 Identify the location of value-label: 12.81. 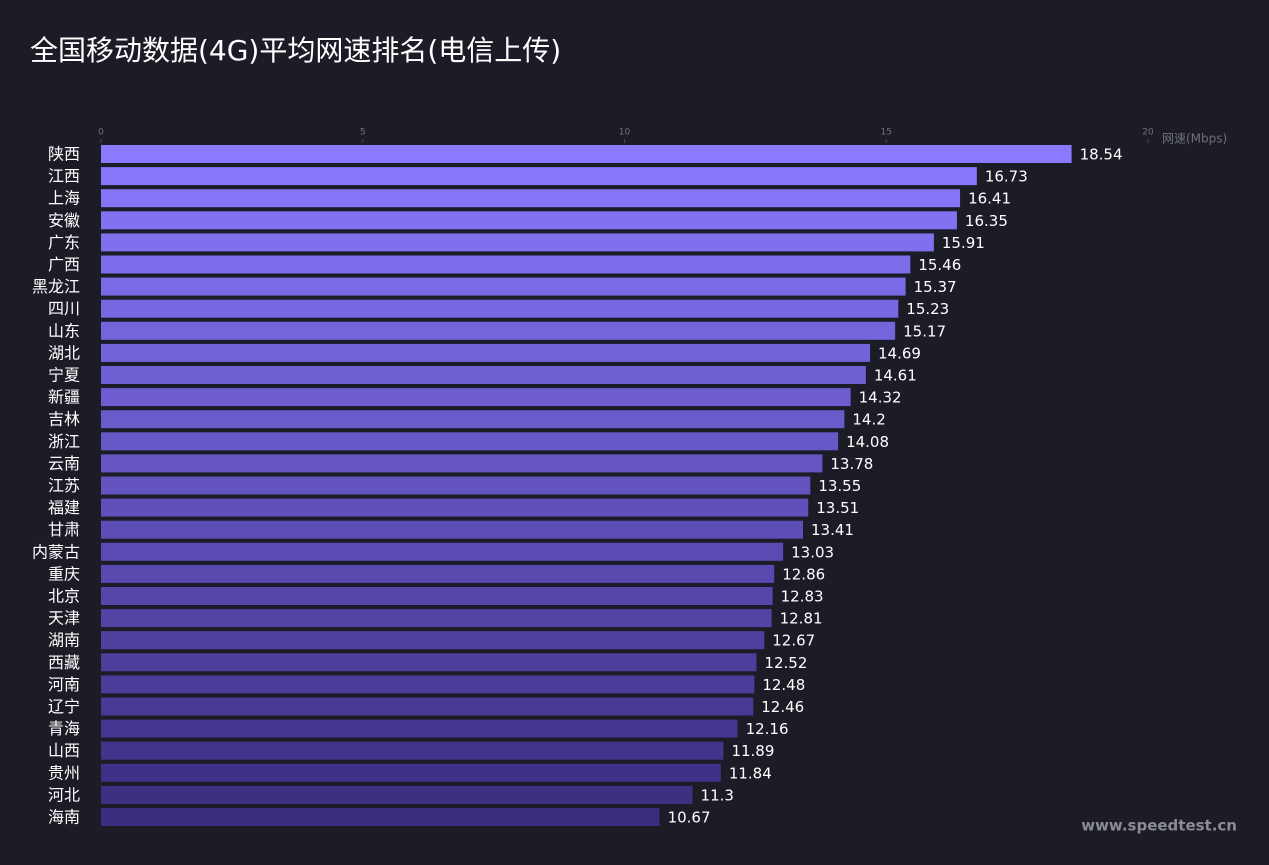
(801, 619).